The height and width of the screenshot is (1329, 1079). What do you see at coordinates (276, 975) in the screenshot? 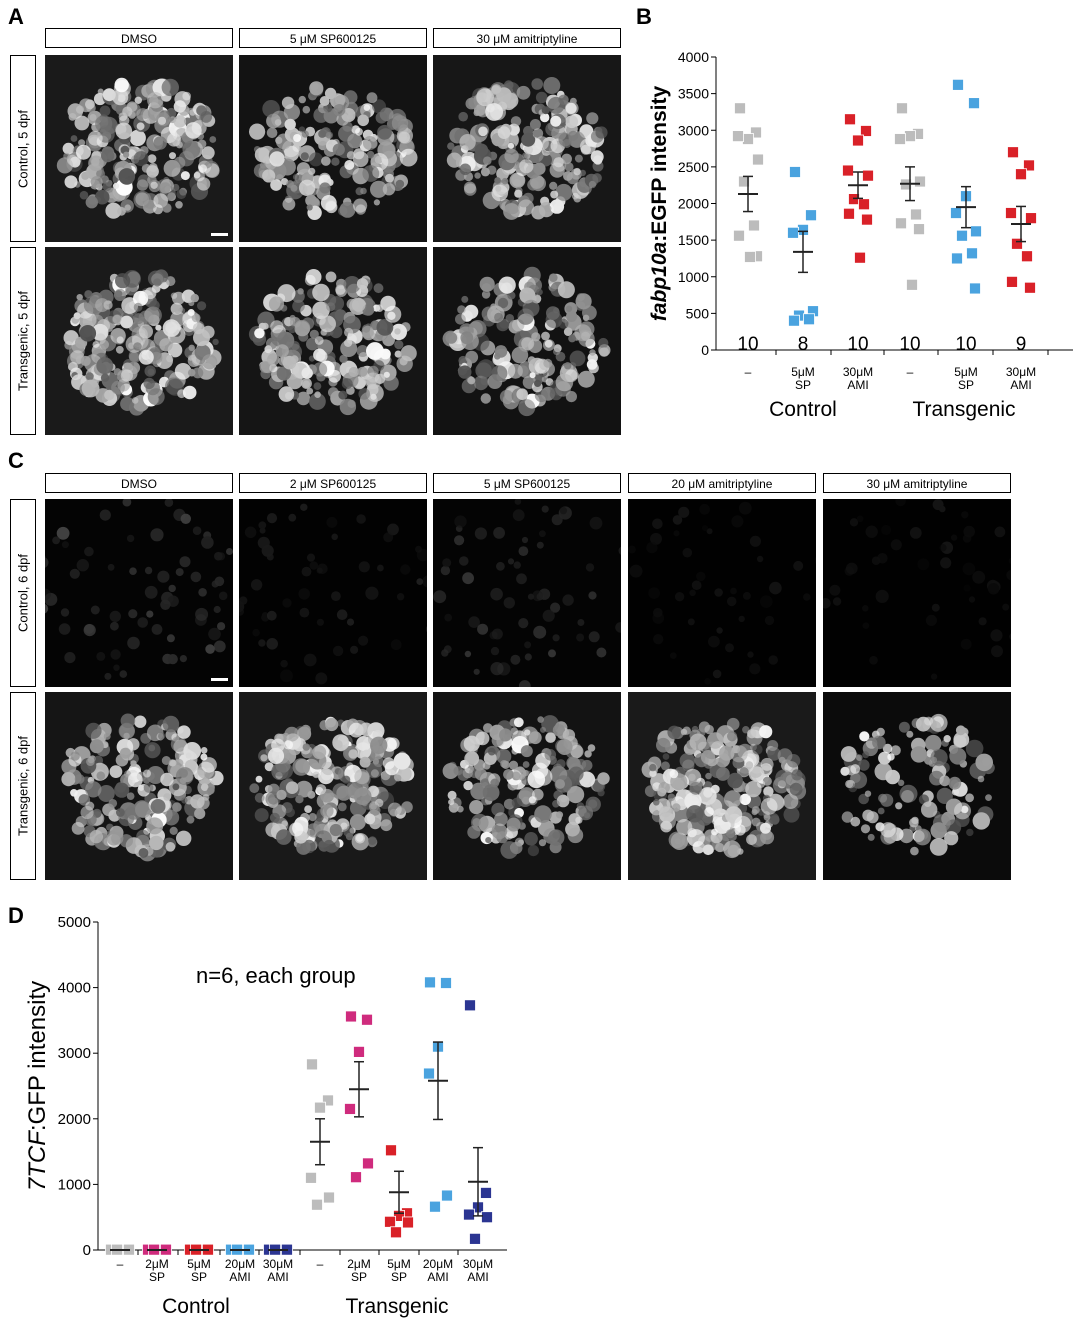
I see `annotation: n=6, each group` at bounding box center [276, 975].